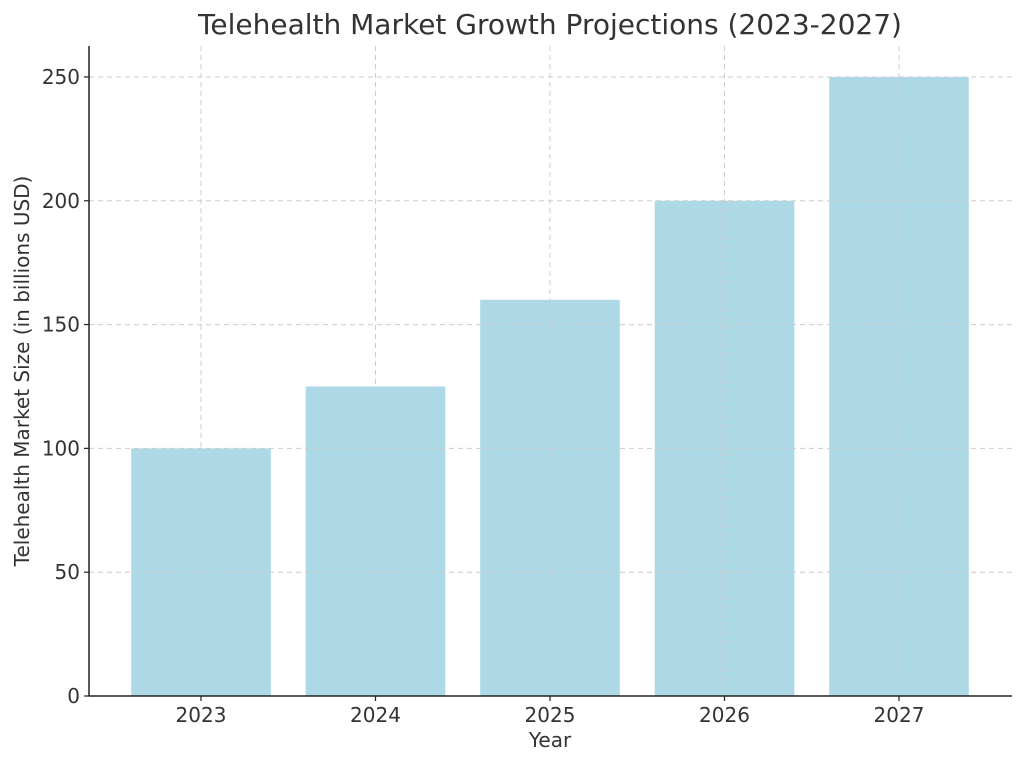 The image size is (1024, 769). I want to click on x-tick-label: 2023, so click(201, 715).